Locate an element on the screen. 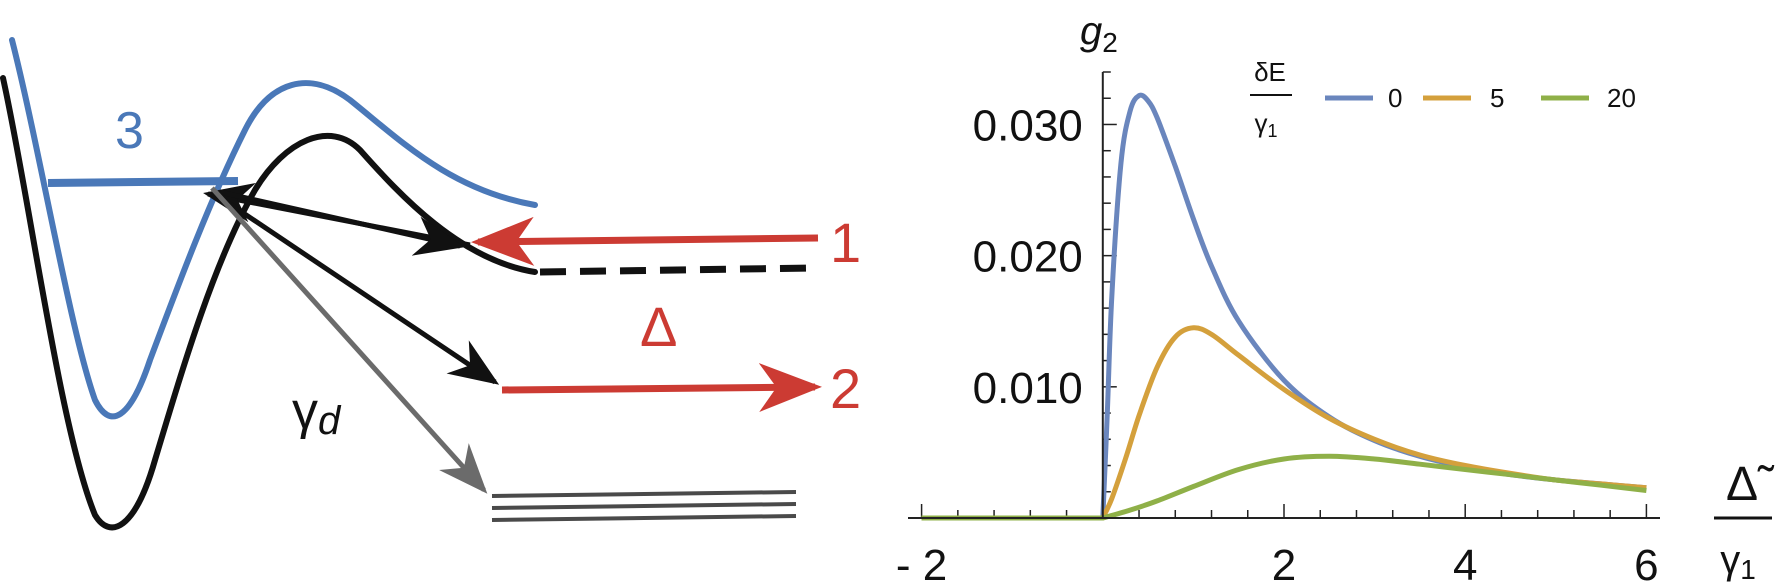 The height and width of the screenshot is (587, 1791). level-2-label: 2 is located at coordinates (845, 388).